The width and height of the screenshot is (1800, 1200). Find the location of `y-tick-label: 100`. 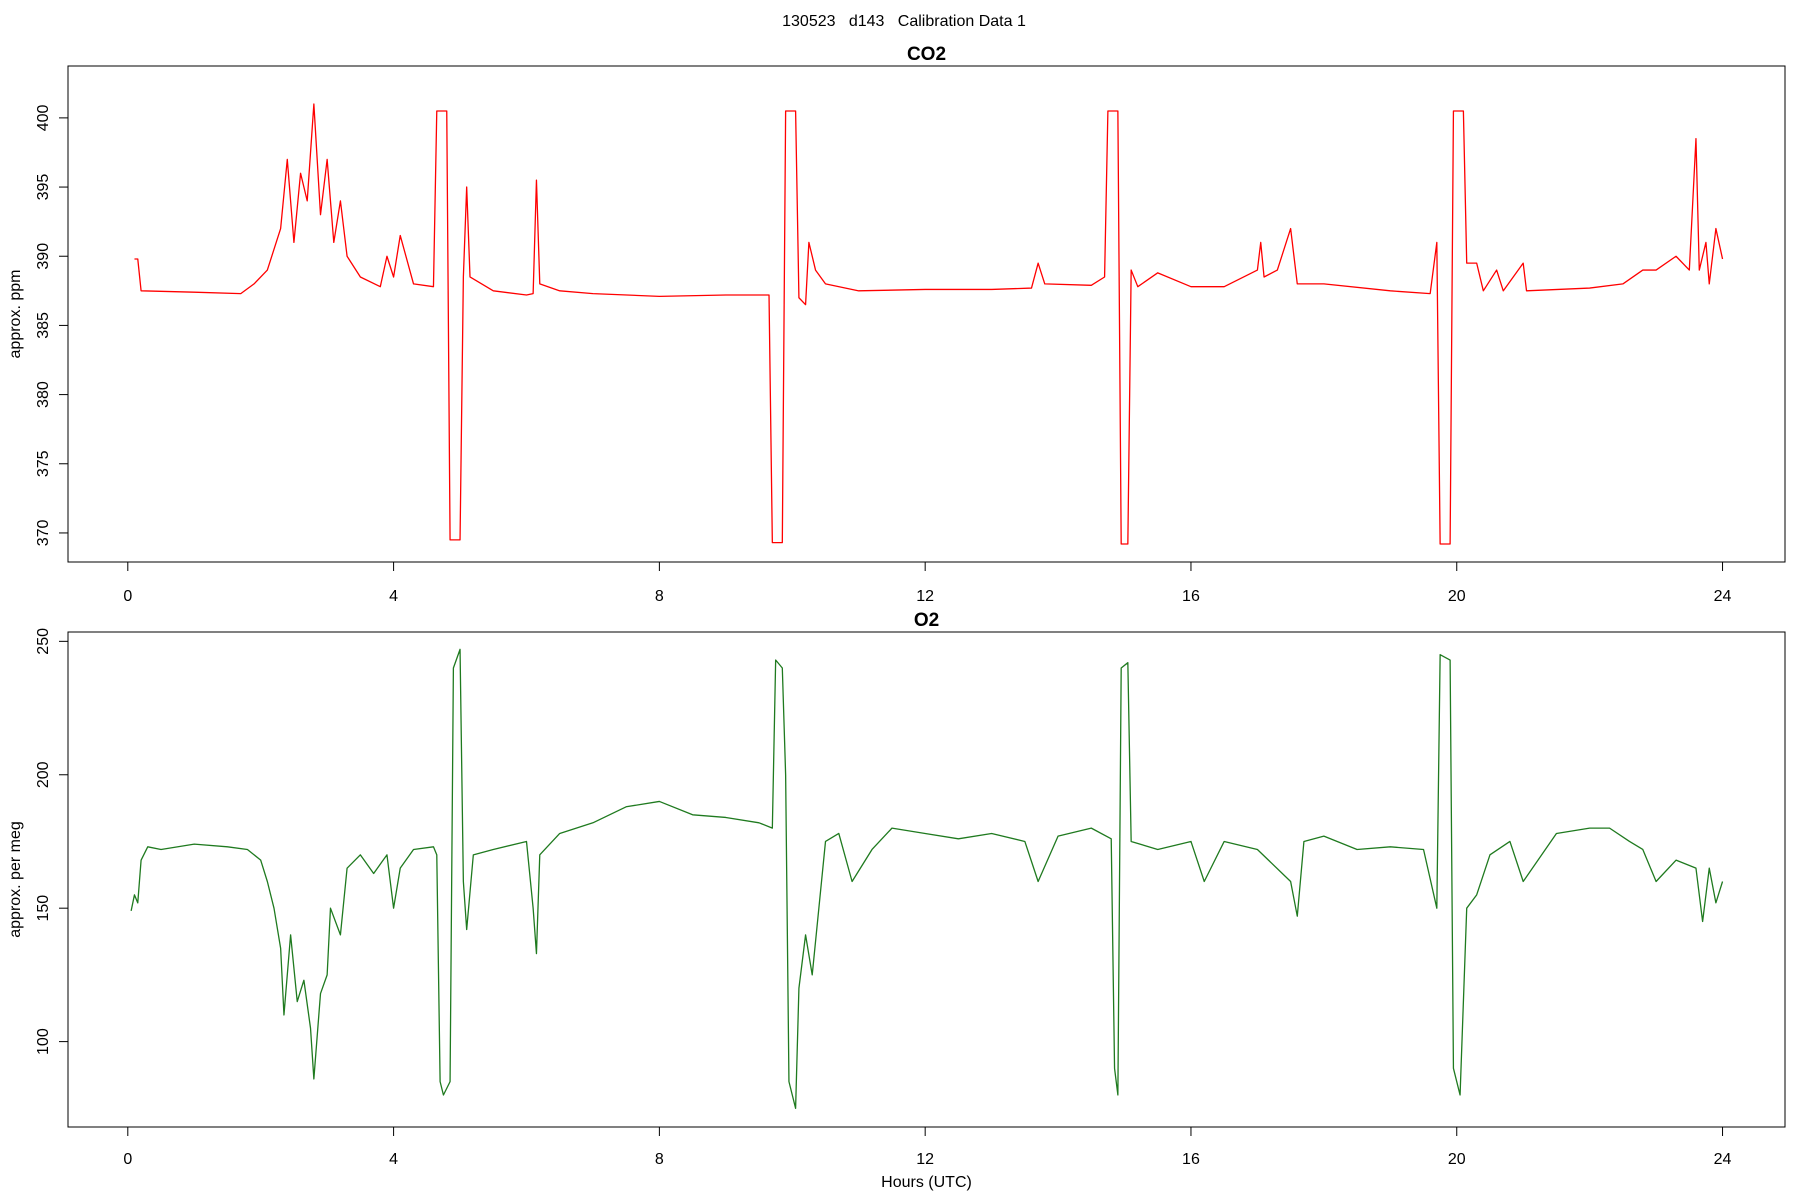

y-tick-label: 100 is located at coordinates (43, 1041).